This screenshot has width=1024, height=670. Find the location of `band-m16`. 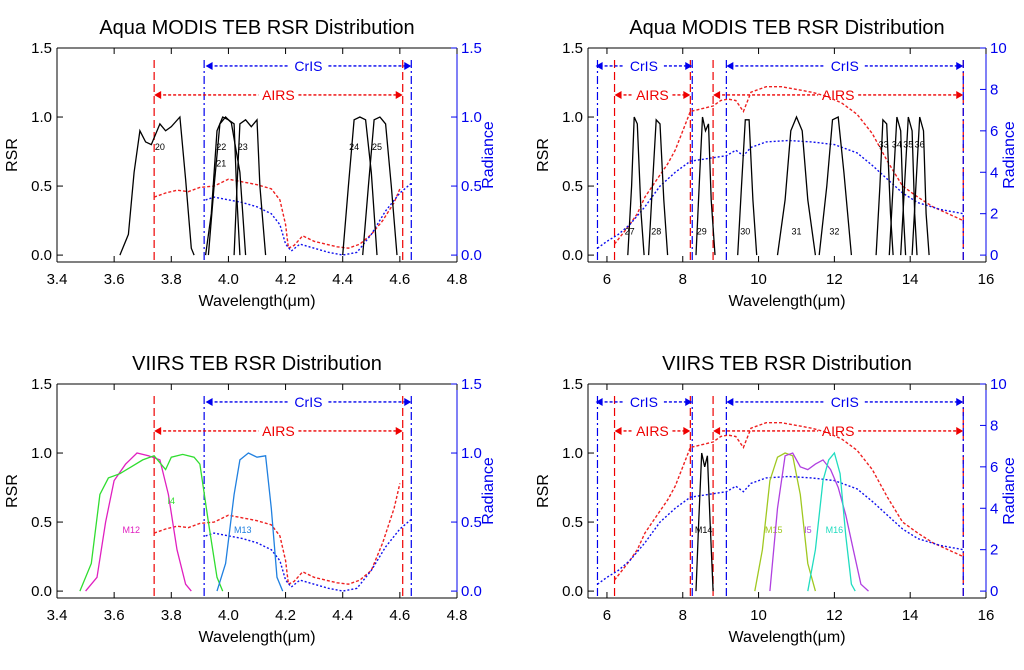

band-m16 is located at coordinates (831, 521).